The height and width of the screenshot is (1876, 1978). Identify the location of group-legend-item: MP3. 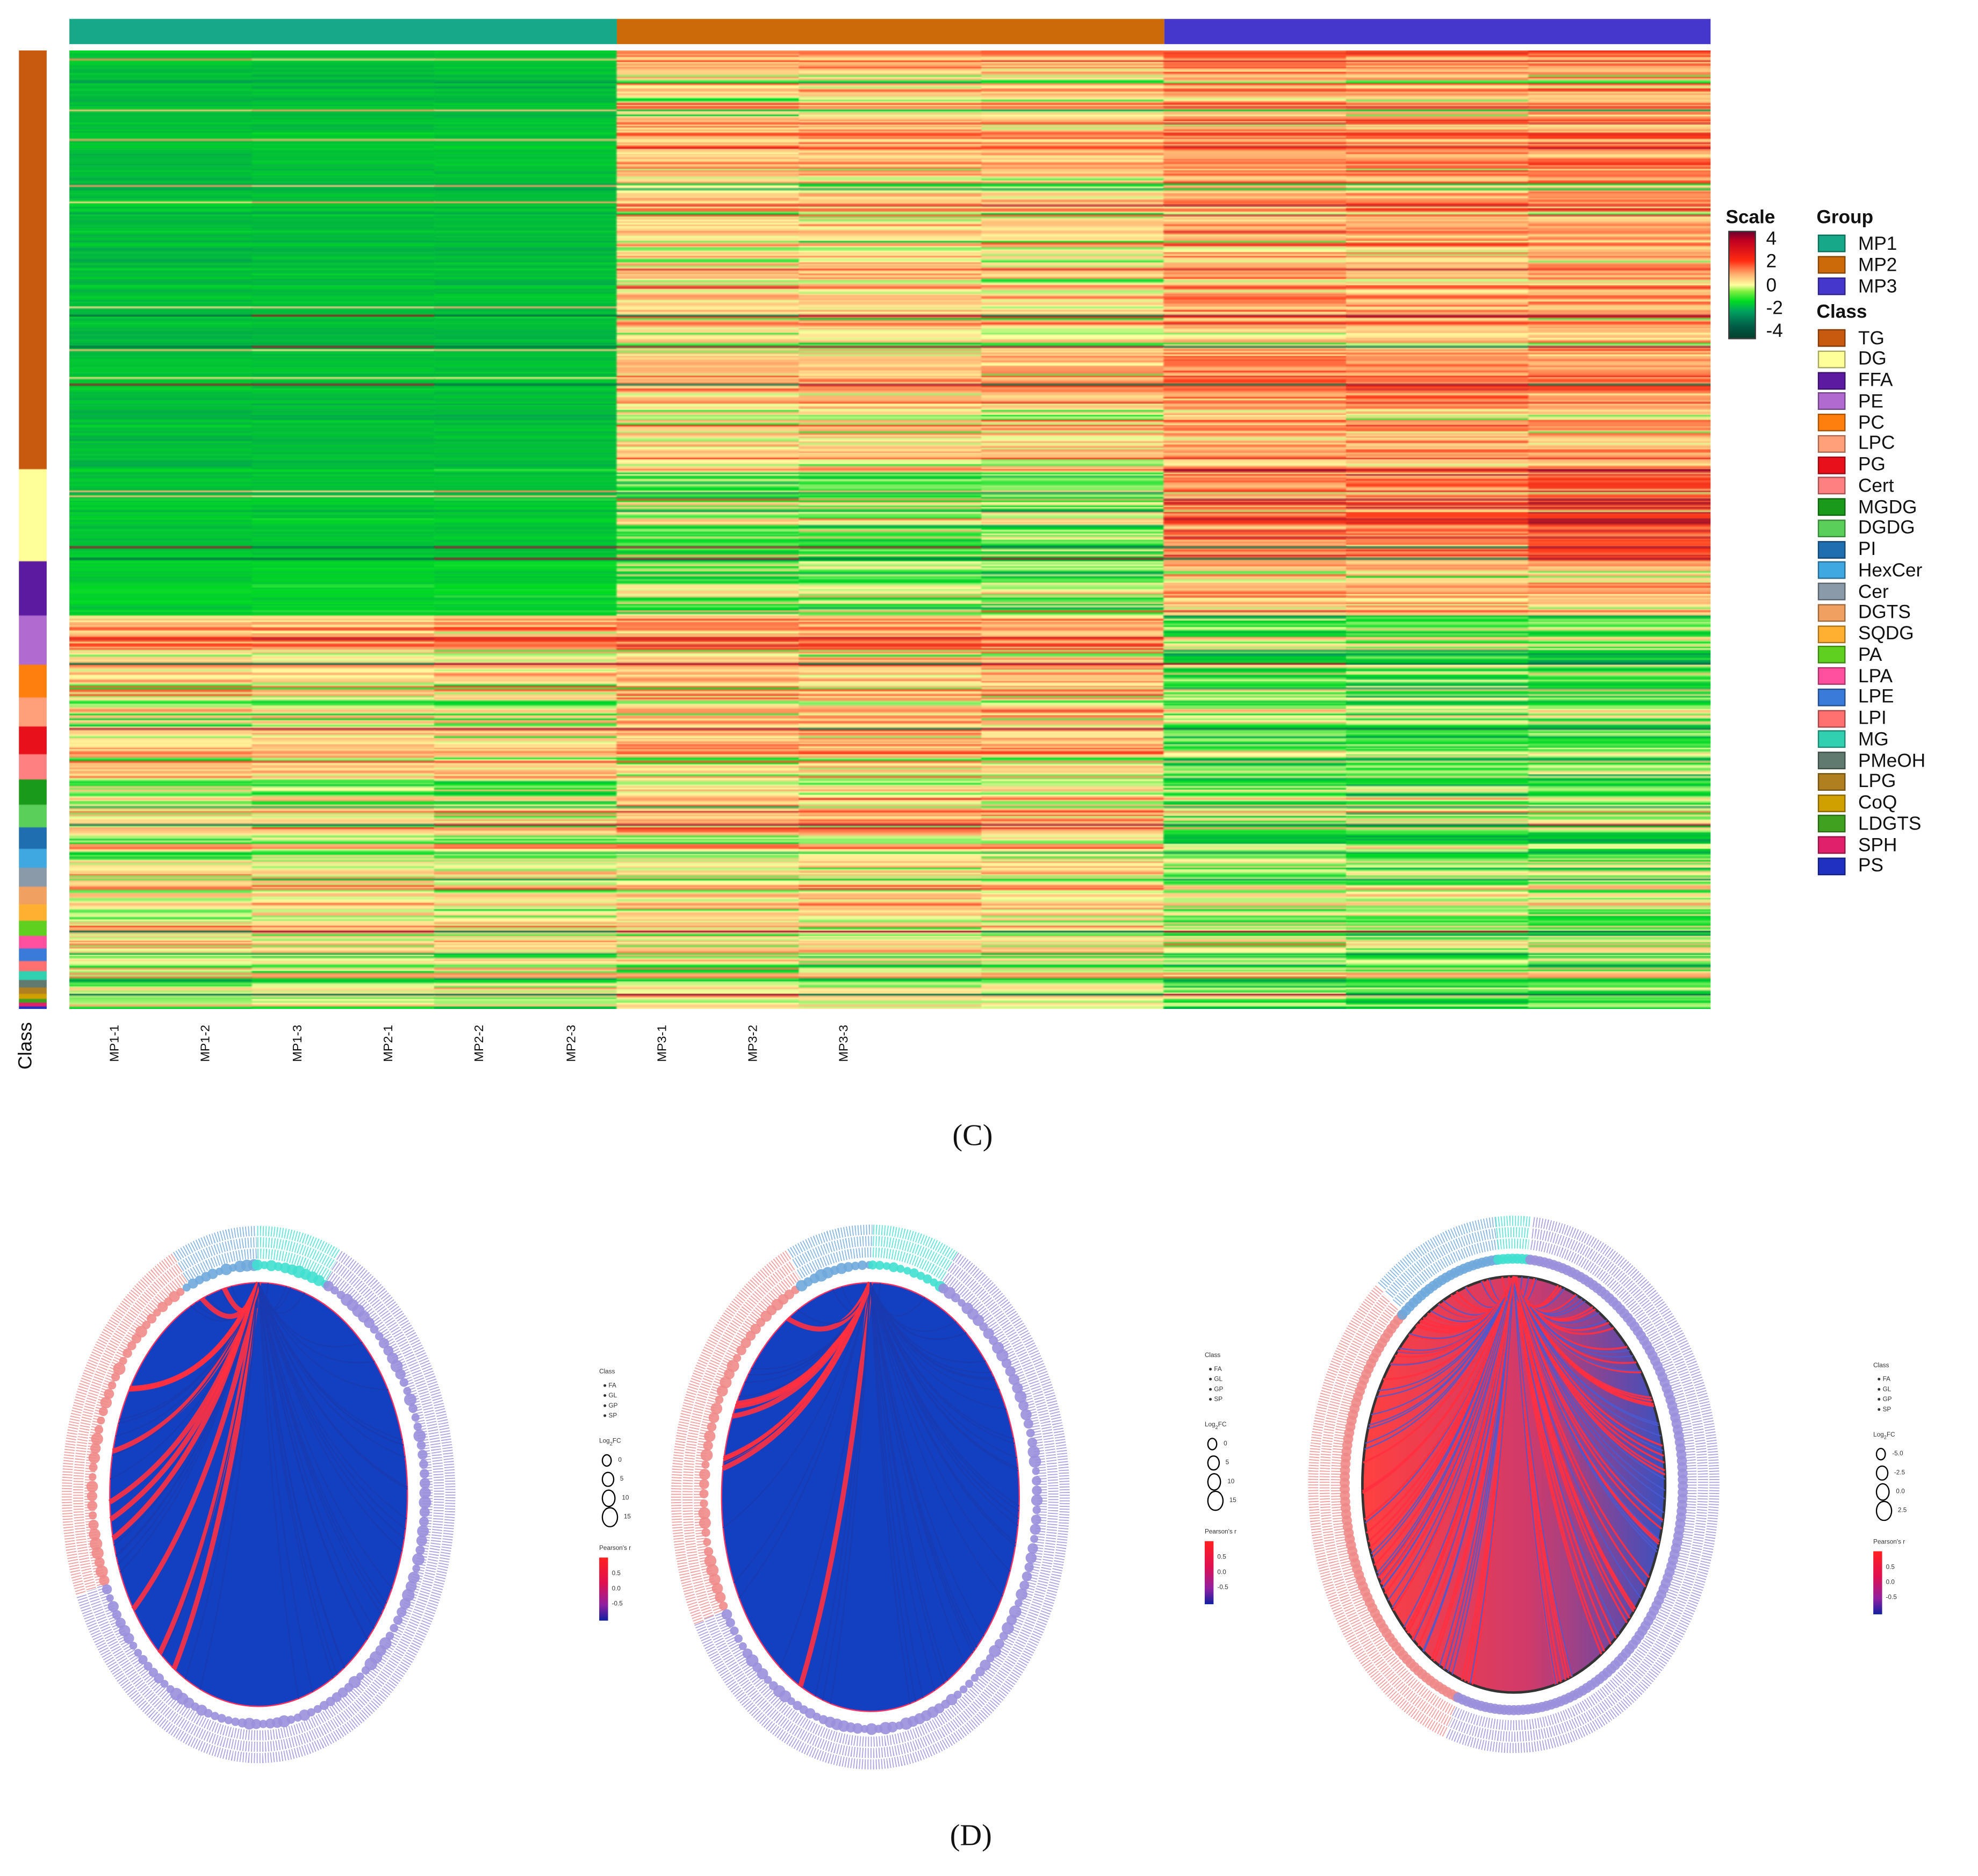
(1857, 286).